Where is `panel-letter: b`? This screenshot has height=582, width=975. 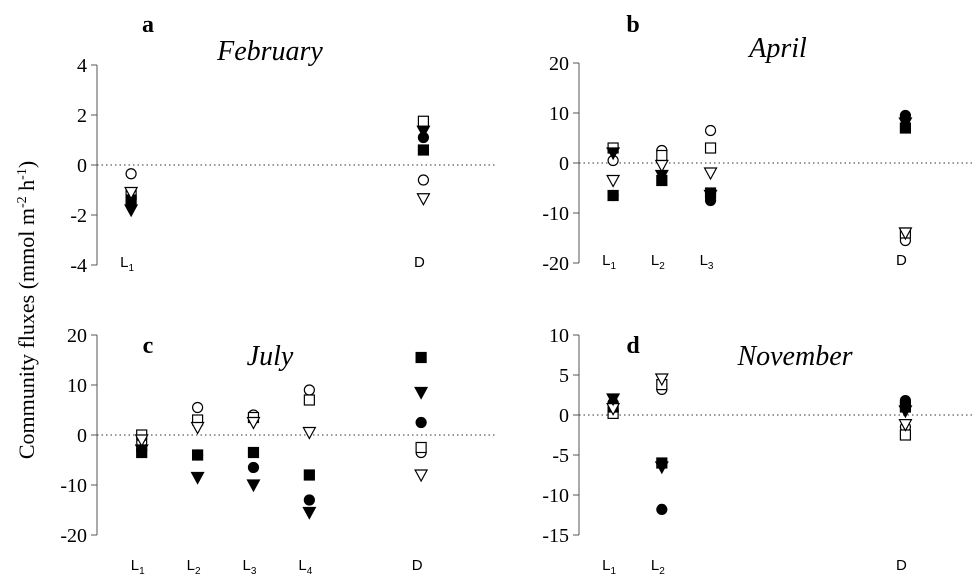
panel-letter: b is located at coordinates (632, 25).